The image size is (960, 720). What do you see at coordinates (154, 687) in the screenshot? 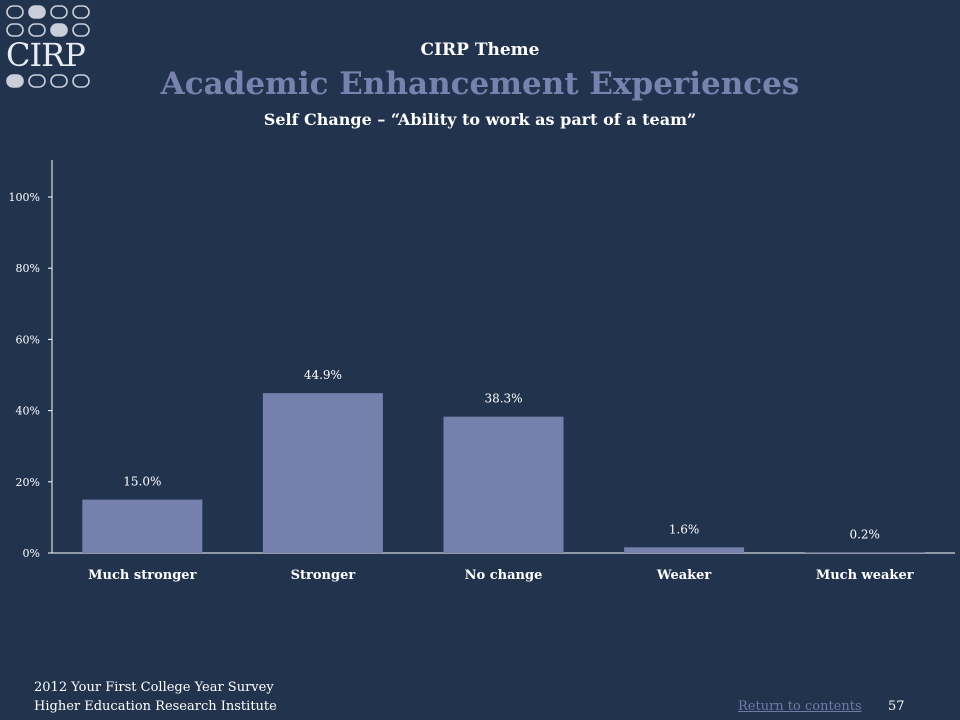
I see `survey-name: 2012 Your First College Year Survey` at bounding box center [154, 687].